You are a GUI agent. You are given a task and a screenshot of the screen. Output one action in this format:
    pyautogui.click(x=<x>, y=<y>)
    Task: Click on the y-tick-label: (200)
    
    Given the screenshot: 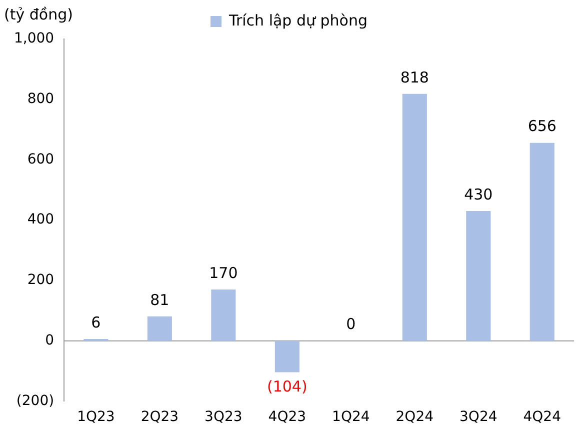 What is the action you would take?
    pyautogui.click(x=35, y=400)
    